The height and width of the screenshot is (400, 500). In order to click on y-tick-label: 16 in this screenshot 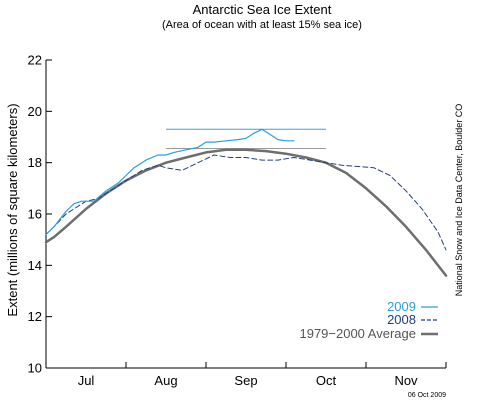, I will do `click(35, 214)`.